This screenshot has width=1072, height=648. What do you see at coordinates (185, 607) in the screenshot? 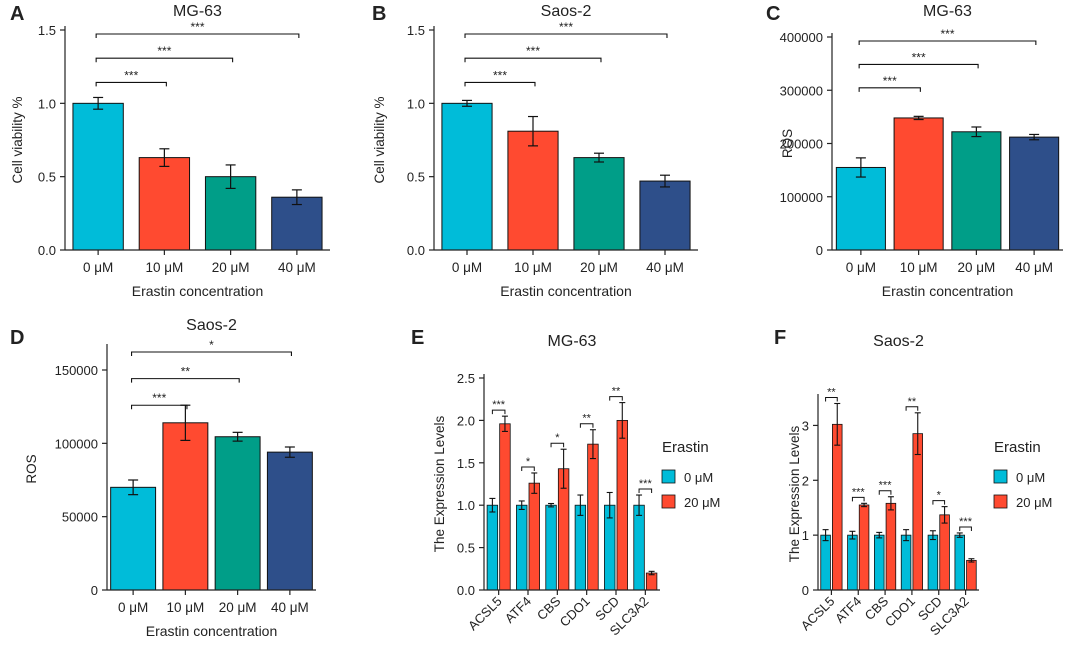
I see `x-tick-label: 10 μM` at bounding box center [185, 607].